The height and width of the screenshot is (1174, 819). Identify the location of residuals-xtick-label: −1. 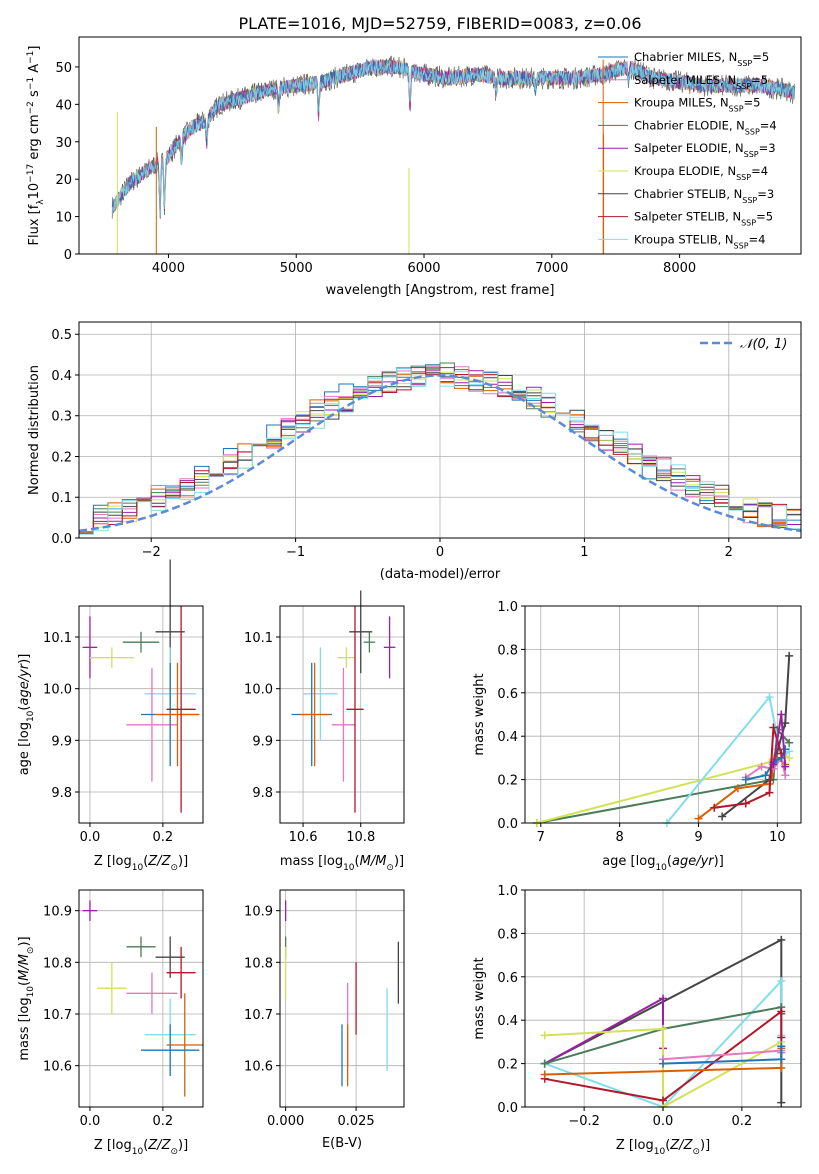
(295, 552).